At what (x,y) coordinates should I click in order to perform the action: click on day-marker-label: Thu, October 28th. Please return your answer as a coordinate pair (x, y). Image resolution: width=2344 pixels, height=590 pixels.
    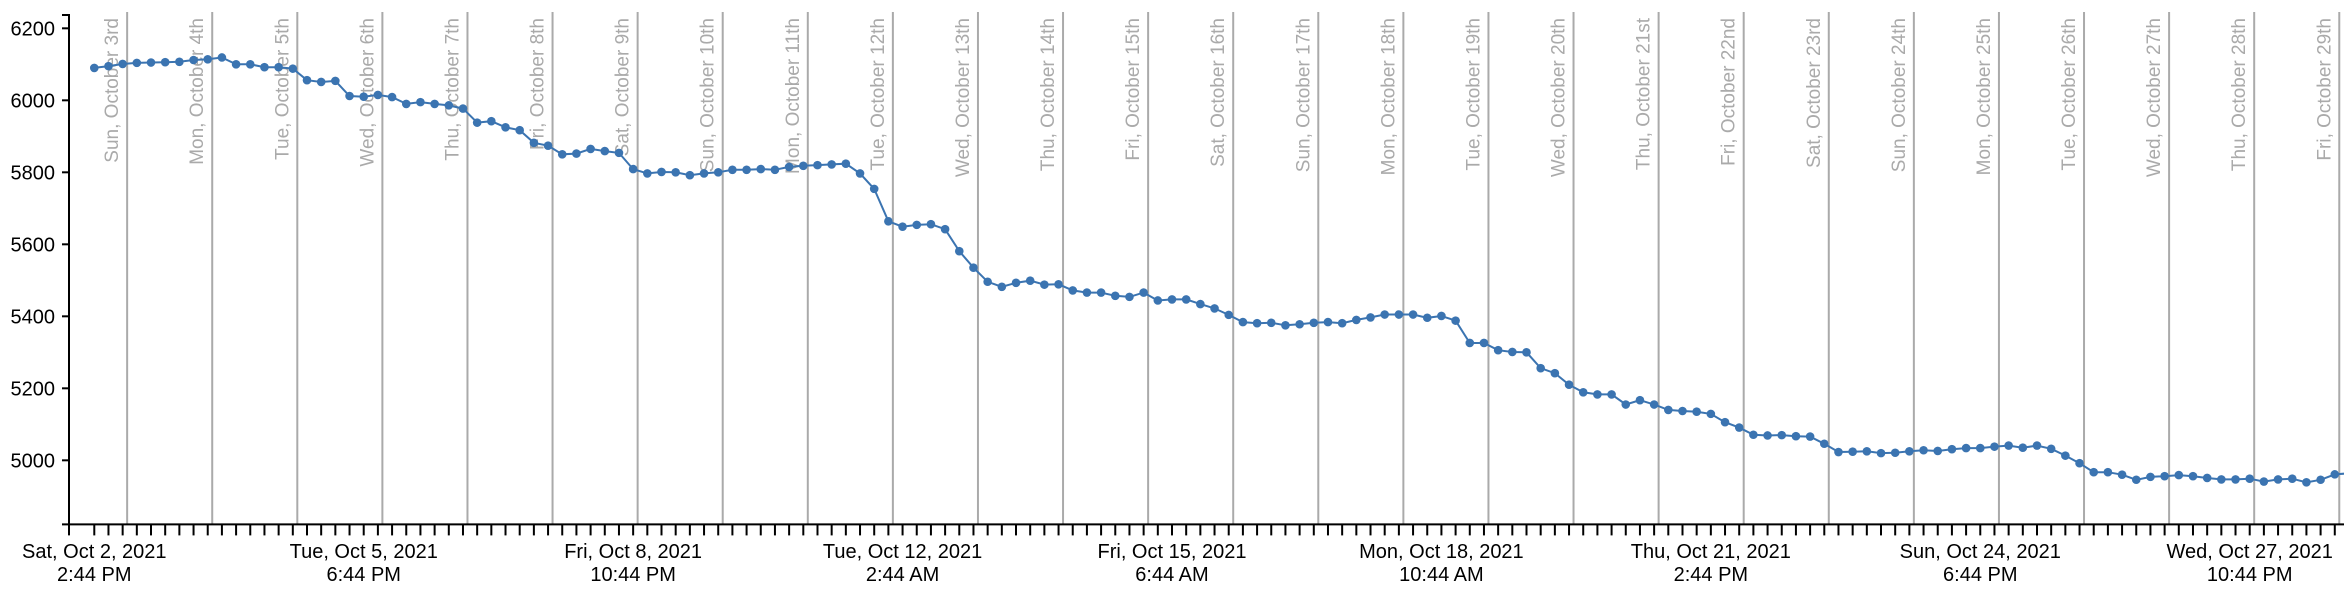
    Looking at the image, I should click on (2239, 94).